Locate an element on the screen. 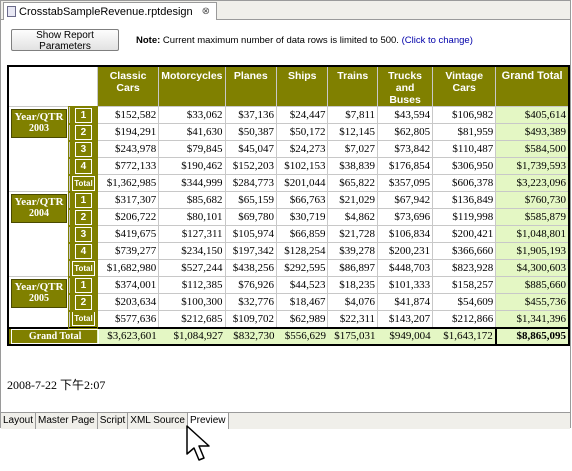  revenue-cell: $41,630 is located at coordinates (192, 132).